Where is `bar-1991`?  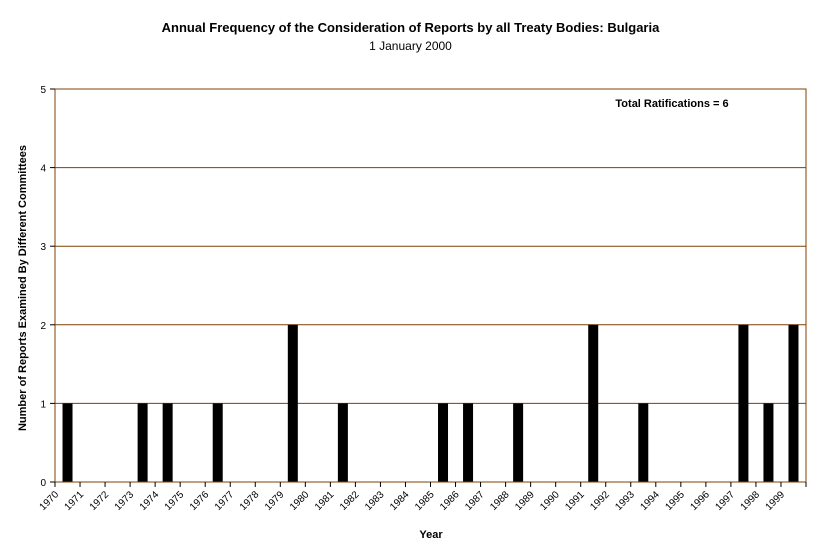
bar-1991 is located at coordinates (593, 403).